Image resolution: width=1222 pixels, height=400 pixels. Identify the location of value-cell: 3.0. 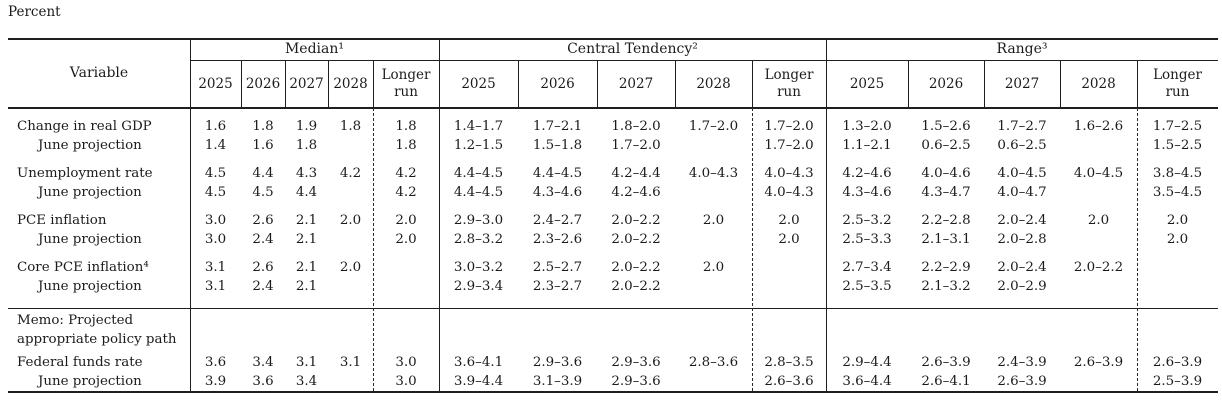
(406, 381).